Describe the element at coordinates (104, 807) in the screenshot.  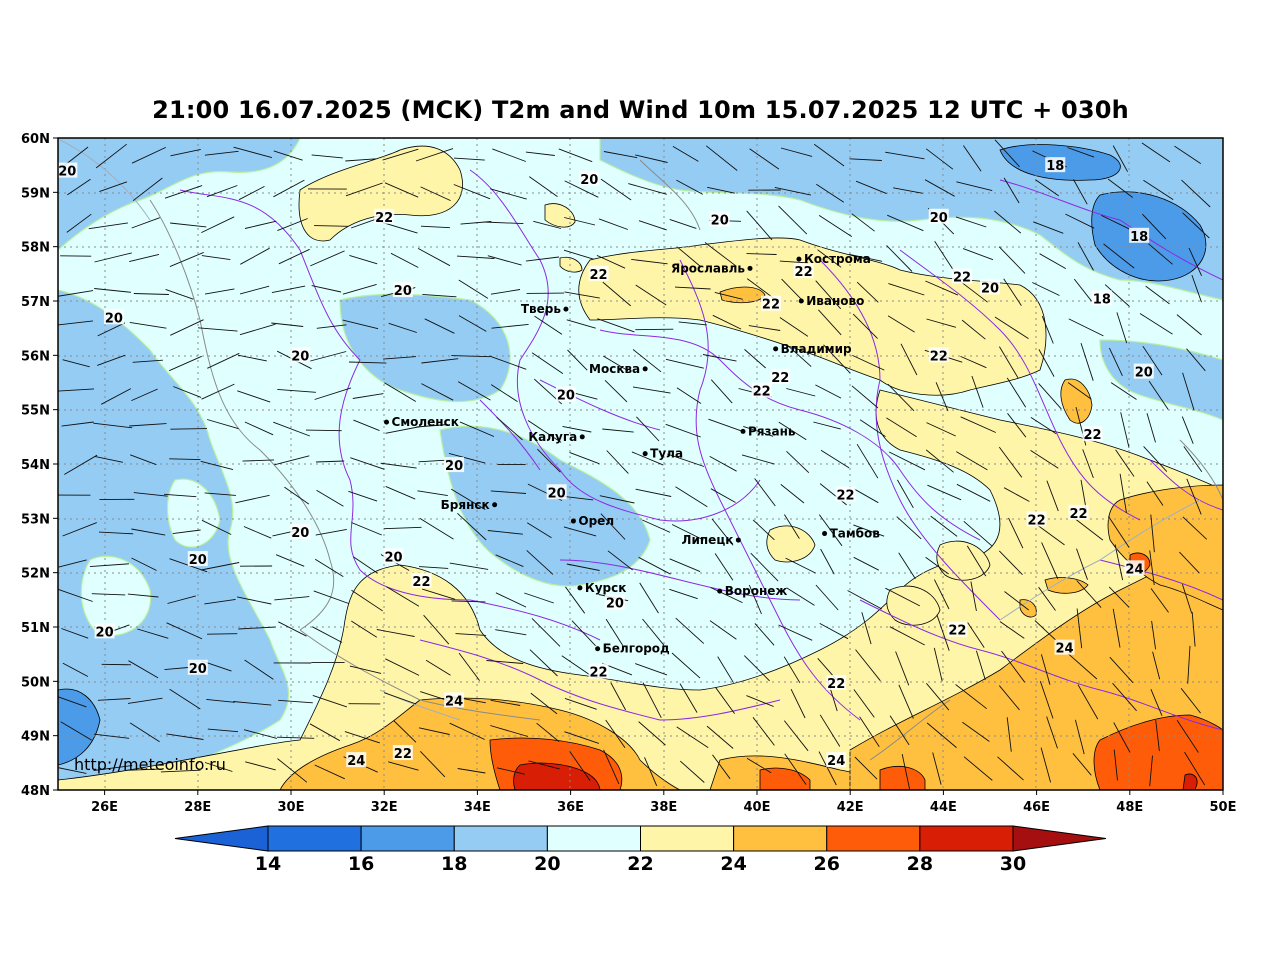
I see `lon-tick-label: 26E` at that location.